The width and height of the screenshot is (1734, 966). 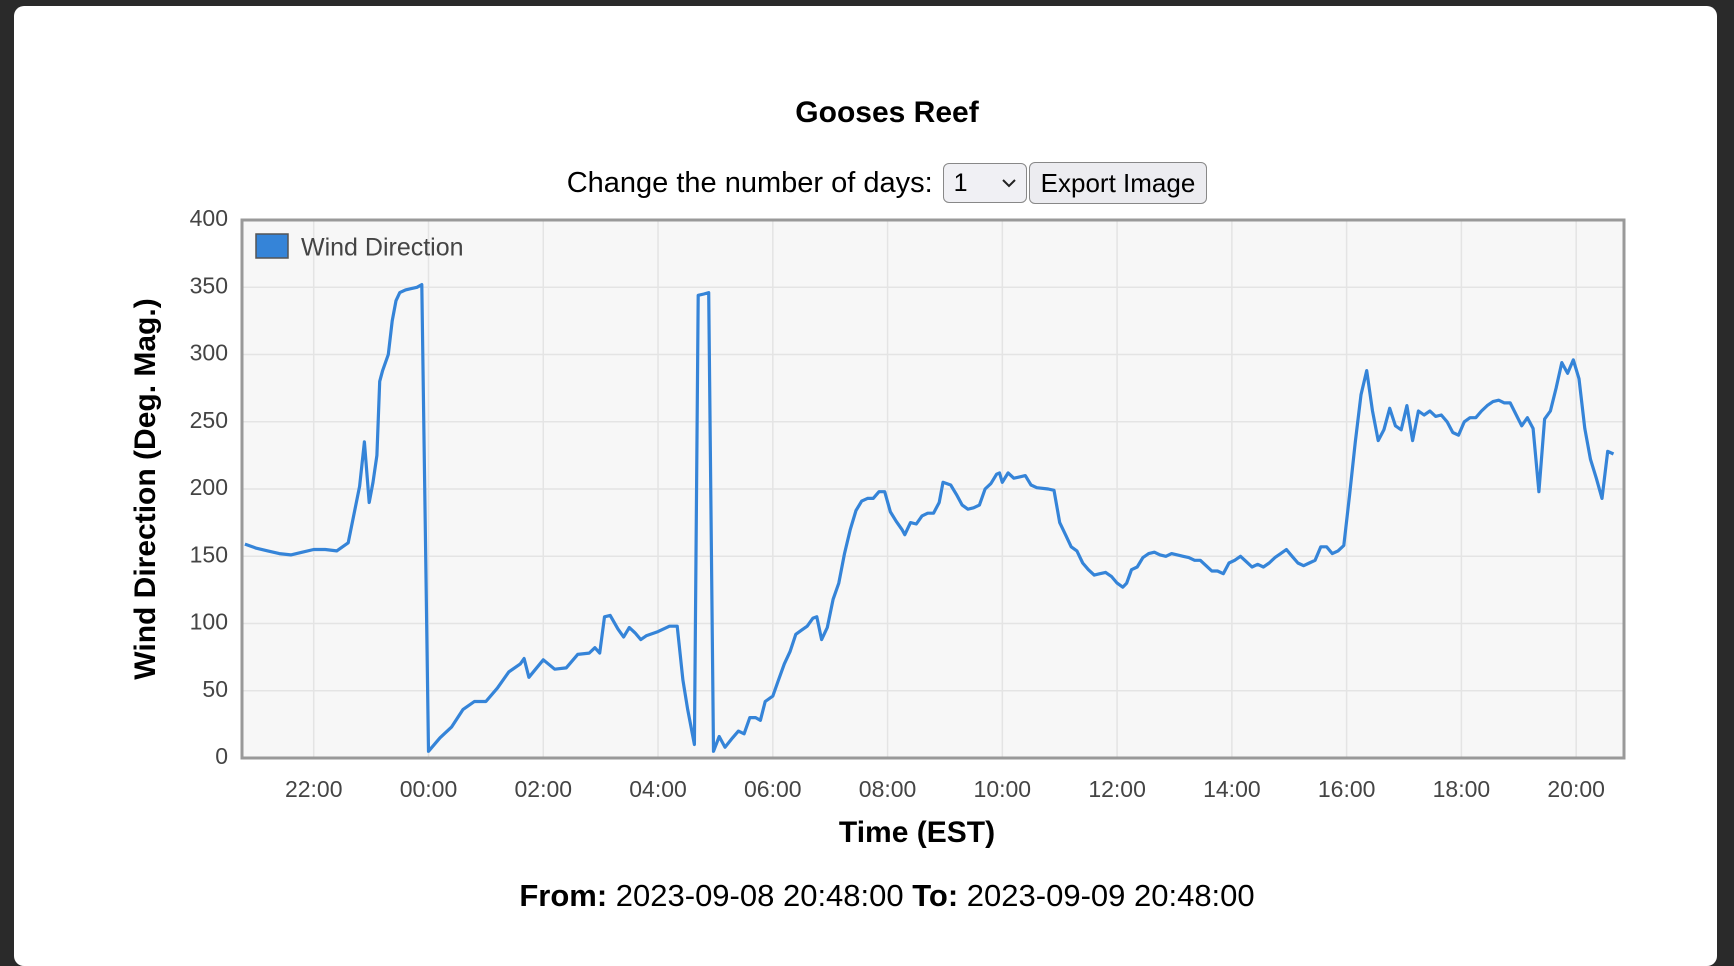 What do you see at coordinates (543, 789) in the screenshot?
I see `x-tick-label: 02:00` at bounding box center [543, 789].